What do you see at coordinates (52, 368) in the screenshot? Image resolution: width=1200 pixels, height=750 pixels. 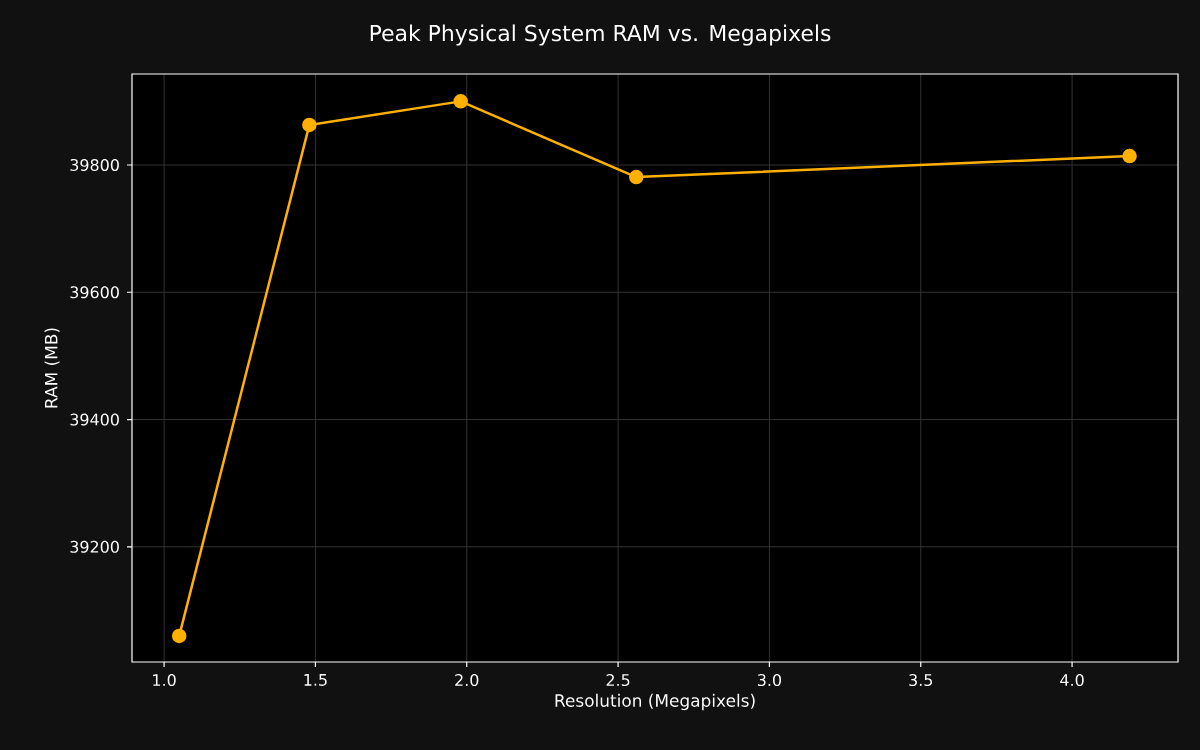 I see `y-axis-title: RAM (MB)` at bounding box center [52, 368].